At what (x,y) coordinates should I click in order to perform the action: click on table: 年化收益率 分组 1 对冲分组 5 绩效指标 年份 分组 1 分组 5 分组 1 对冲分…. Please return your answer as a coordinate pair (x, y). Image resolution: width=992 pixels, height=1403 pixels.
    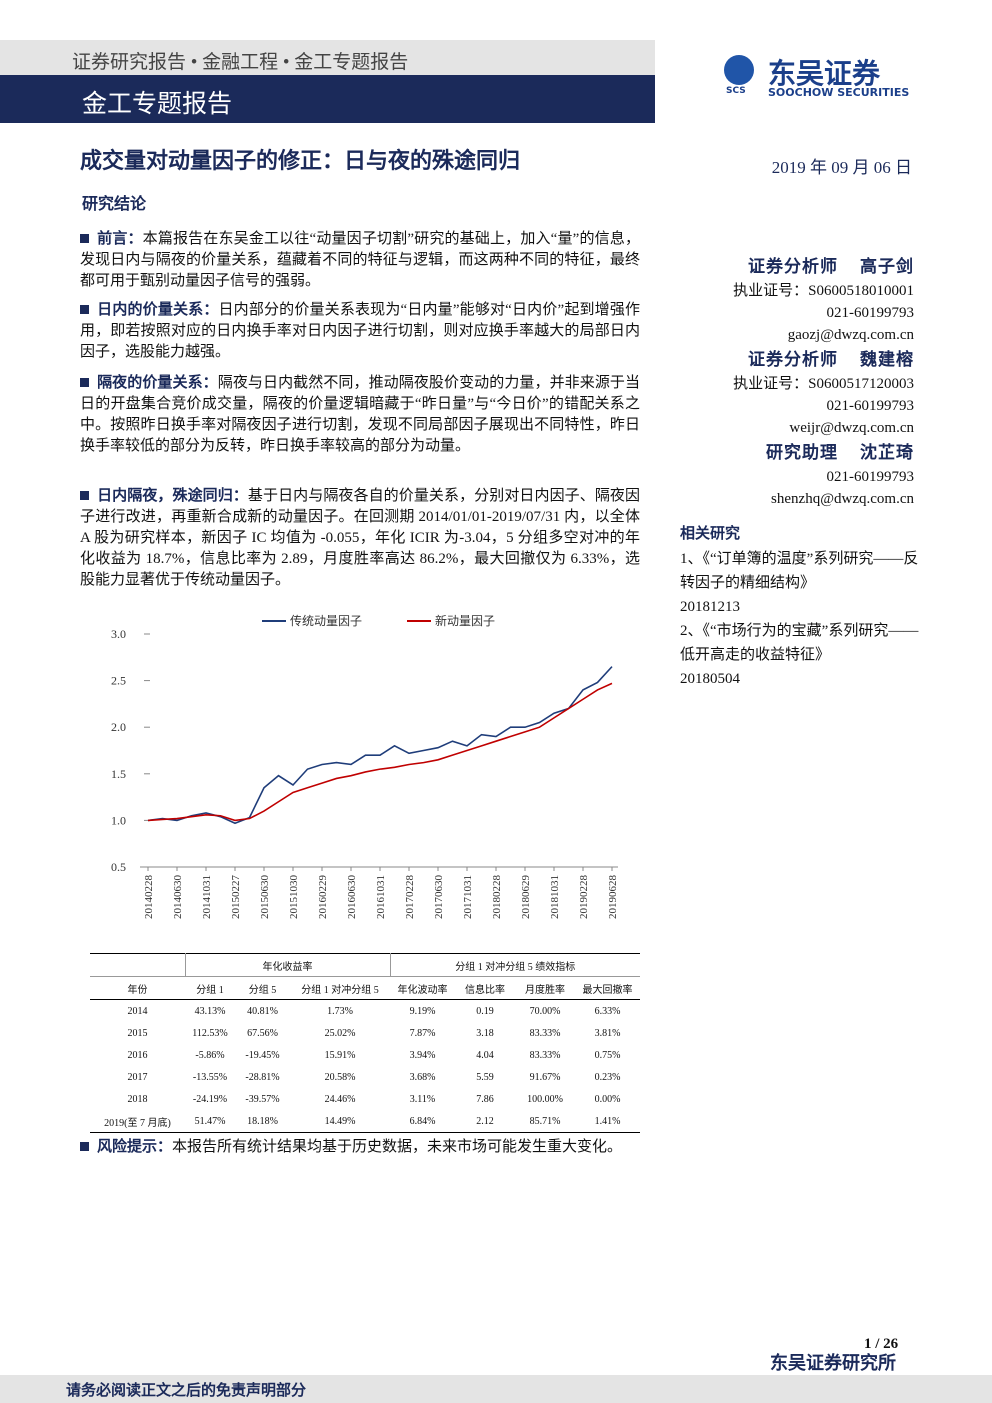
    Looking at the image, I should click on (365, 1043).